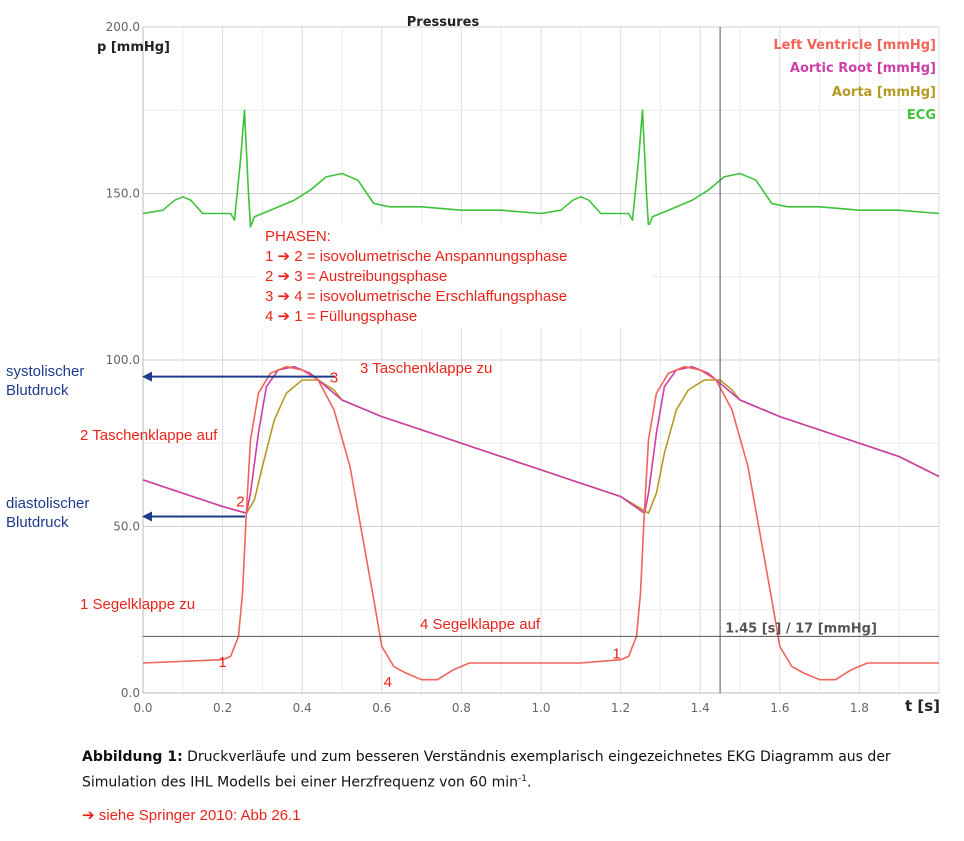 The height and width of the screenshot is (841, 964). What do you see at coordinates (222, 708) in the screenshot?
I see `x-tick-label: 0.2` at bounding box center [222, 708].